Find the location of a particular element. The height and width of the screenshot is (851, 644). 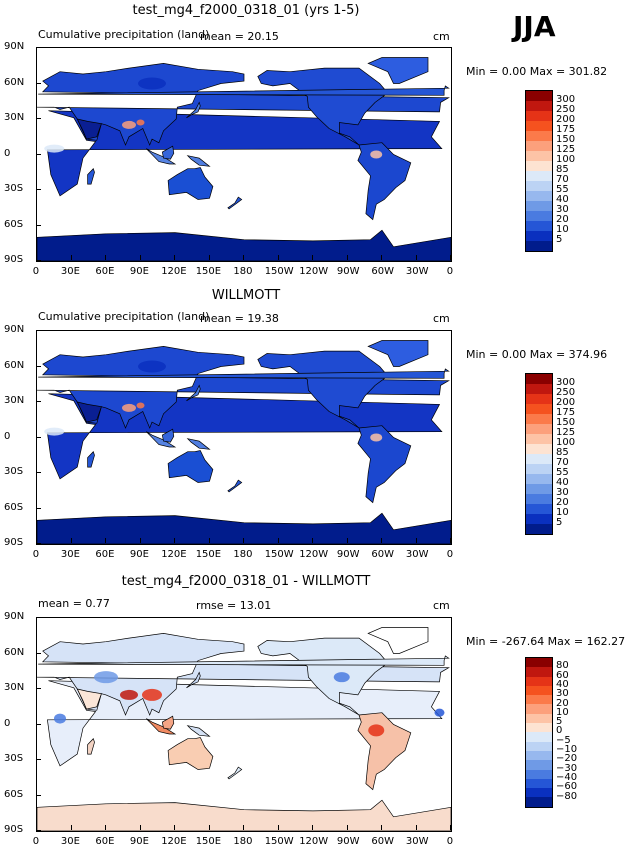

lat-tick-label: 90N is located at coordinates (14, 329).